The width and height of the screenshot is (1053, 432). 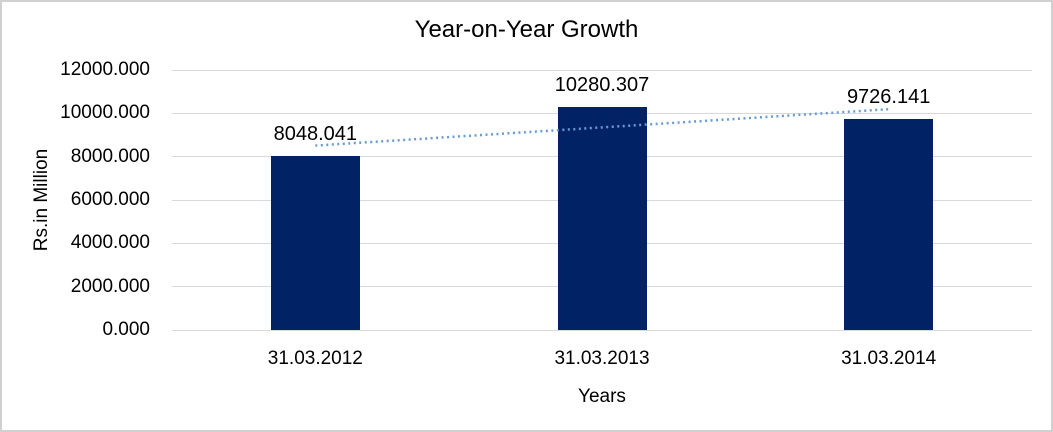 I want to click on x-category-label: 31.03.2013, so click(x=602, y=358).